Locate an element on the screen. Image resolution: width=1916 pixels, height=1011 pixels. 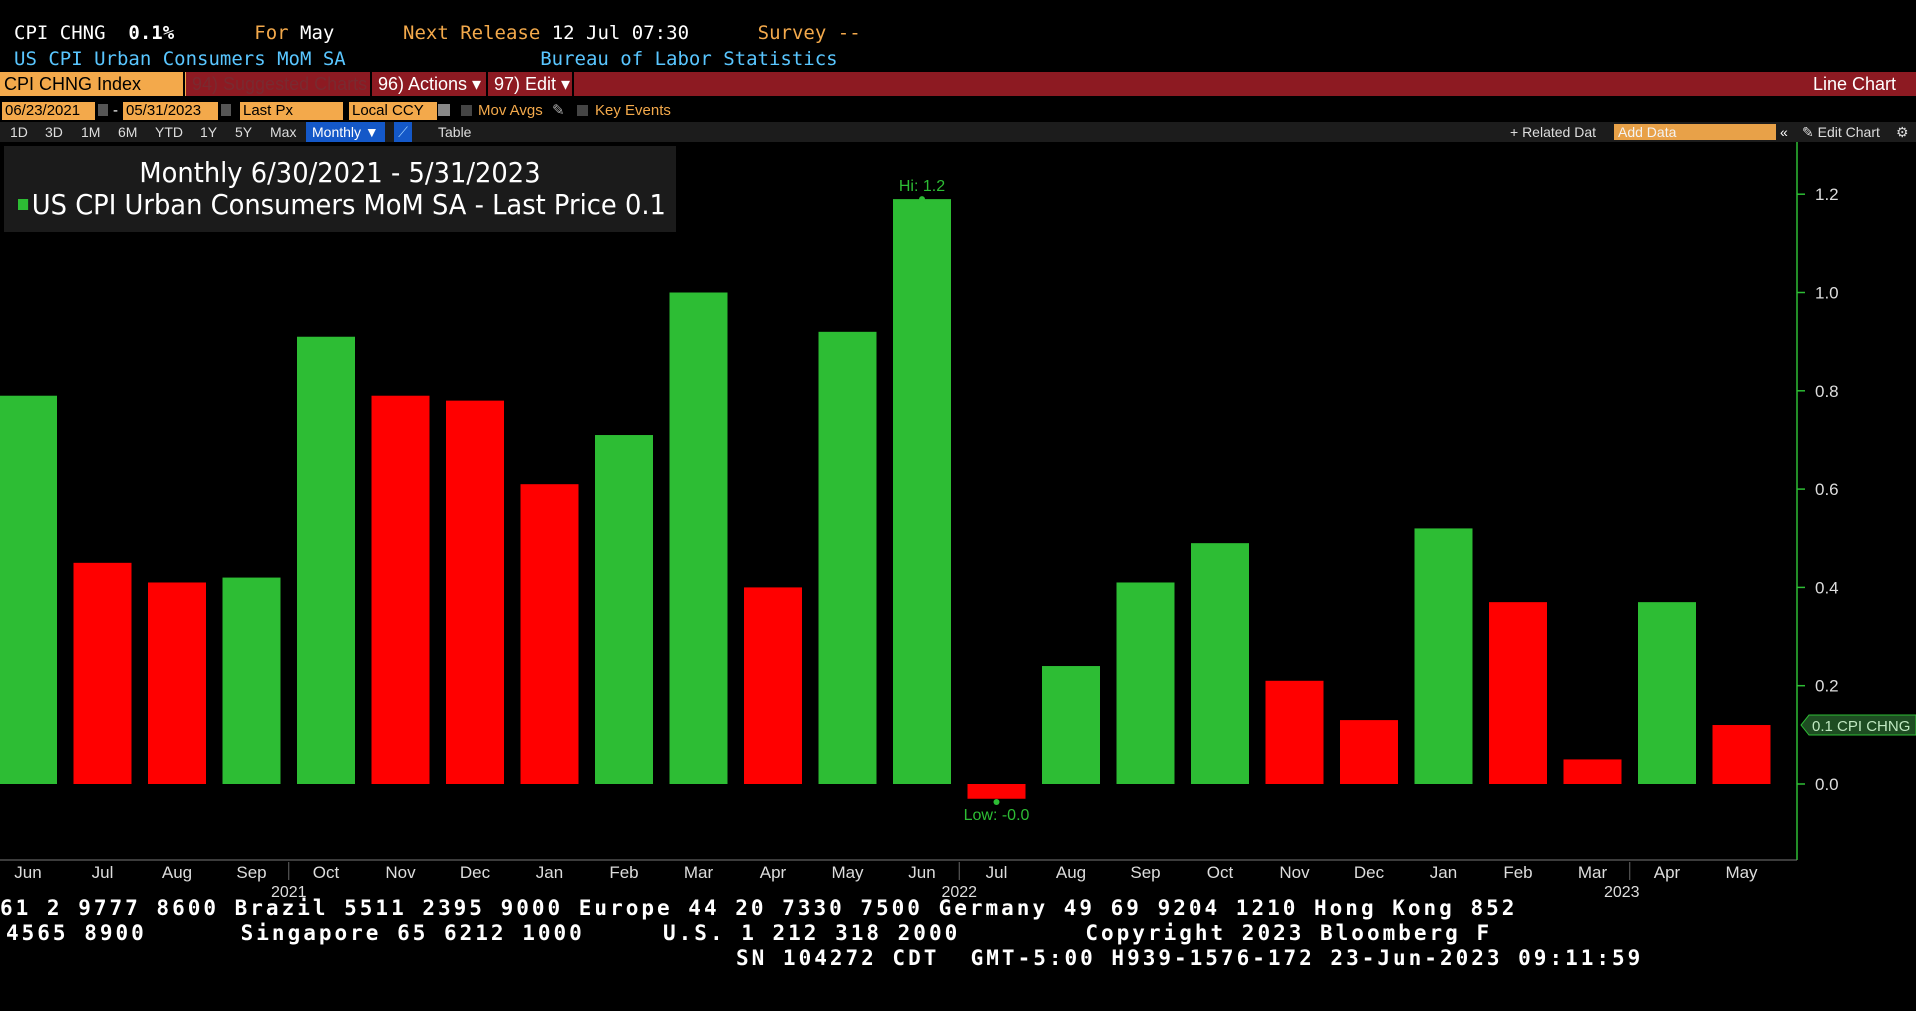
period-1m: 1M is located at coordinates (91, 132).